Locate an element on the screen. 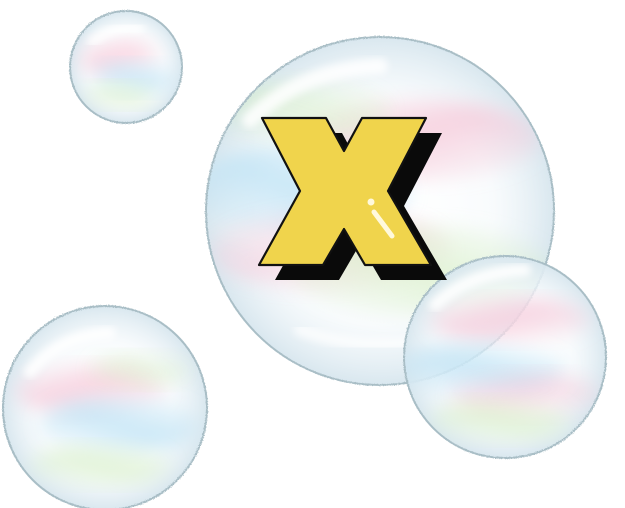 This screenshot has width=625, height=508. bubble-bottom-left is located at coordinates (105, 406).